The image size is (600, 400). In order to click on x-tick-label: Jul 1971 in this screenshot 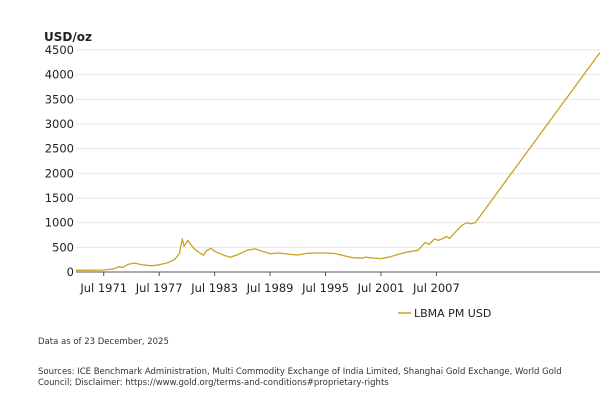, I will do `click(103, 288)`.